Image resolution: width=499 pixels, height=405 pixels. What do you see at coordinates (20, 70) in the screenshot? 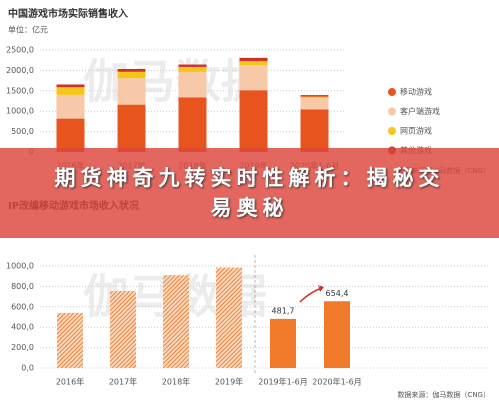
I see `y-tick-label: 2000,0` at bounding box center [20, 70].